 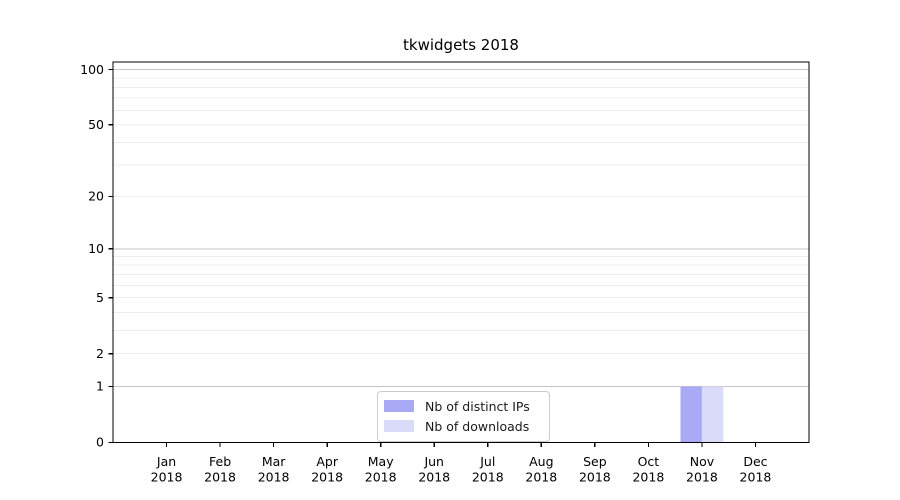 I want to click on legend-label-nb-of-distinct-ips: Nb of distinct IPs, so click(x=477, y=406).